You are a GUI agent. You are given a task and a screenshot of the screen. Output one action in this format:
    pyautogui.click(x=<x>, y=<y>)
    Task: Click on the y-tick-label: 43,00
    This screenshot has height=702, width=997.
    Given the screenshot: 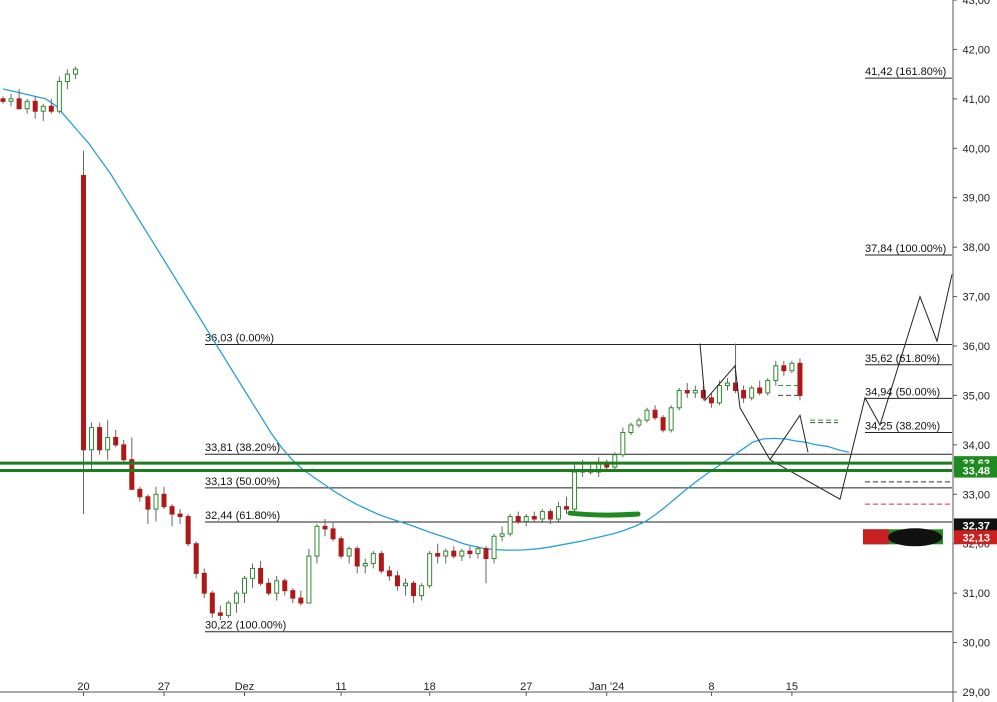 What is the action you would take?
    pyautogui.click(x=976, y=3)
    